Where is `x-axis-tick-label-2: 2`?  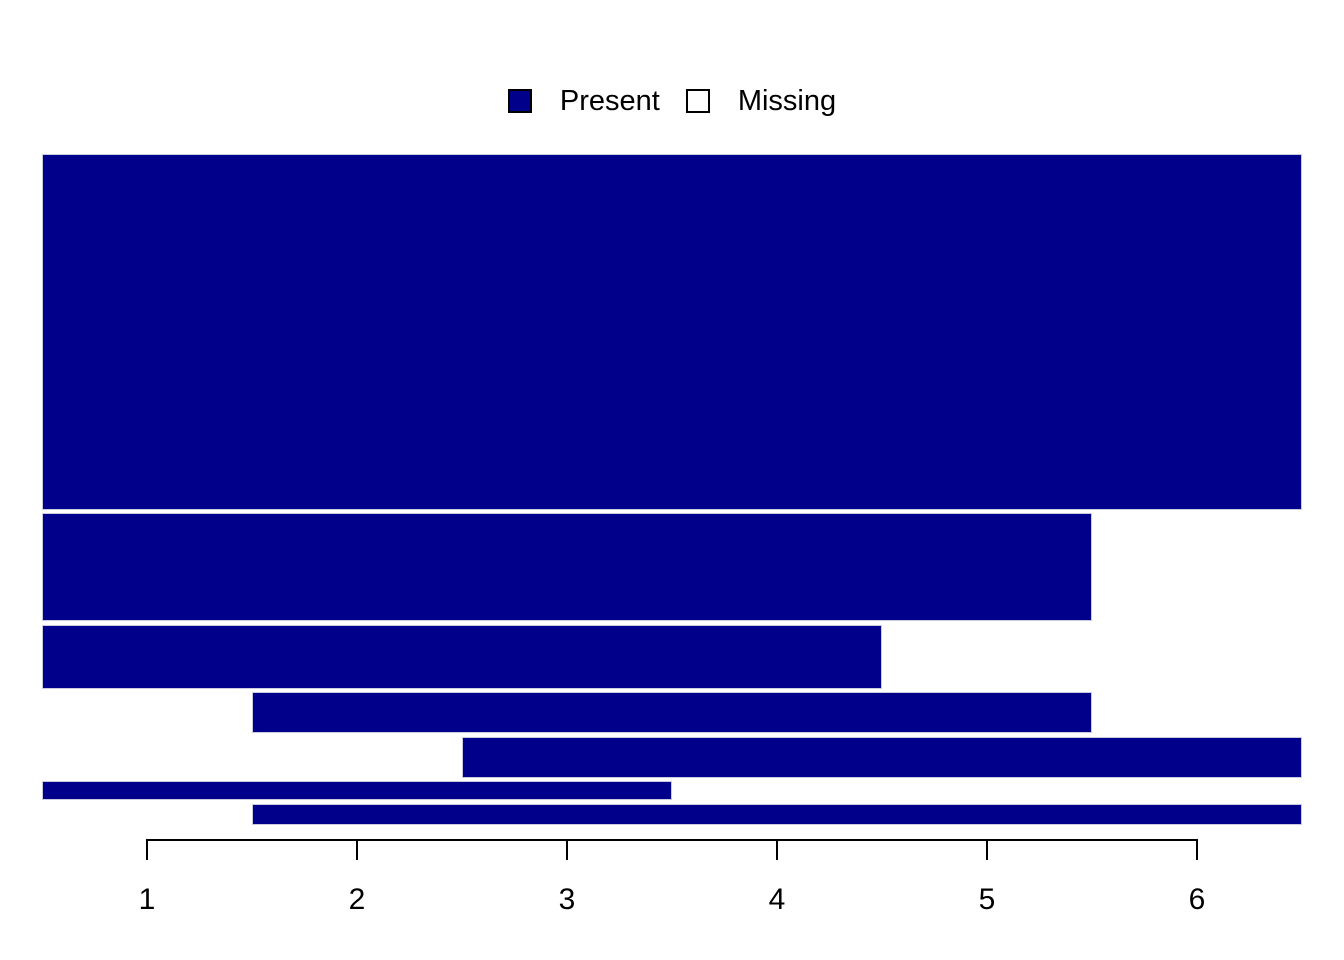 x-axis-tick-label-2: 2 is located at coordinates (357, 899).